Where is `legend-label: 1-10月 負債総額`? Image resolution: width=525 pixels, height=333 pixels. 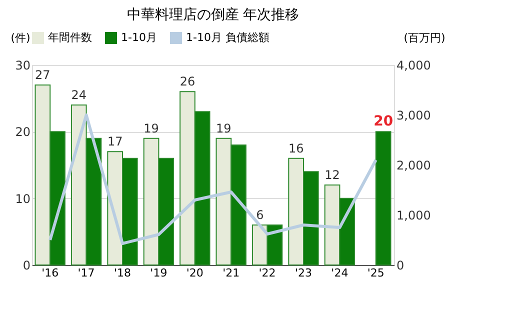
legend-label: 1-10月 負債総額 is located at coordinates (228, 37).